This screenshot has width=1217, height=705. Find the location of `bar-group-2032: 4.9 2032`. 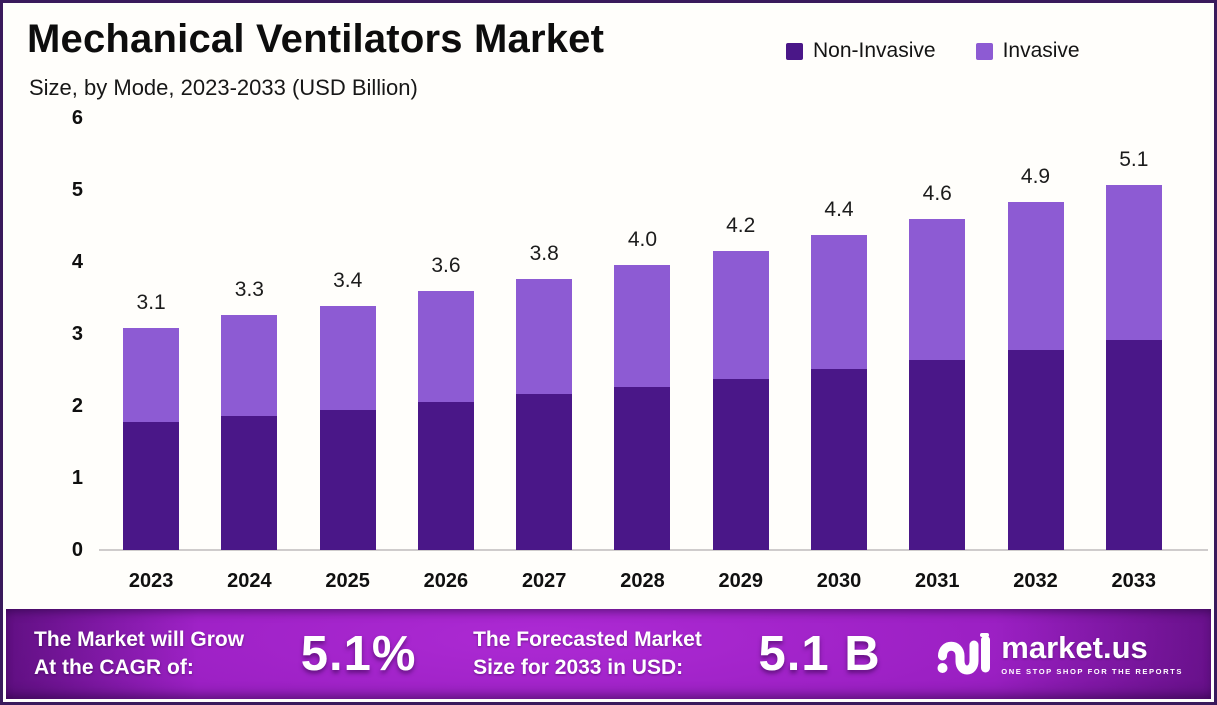

bar-group-2032: 4.9 2032 is located at coordinates (1035, 355).